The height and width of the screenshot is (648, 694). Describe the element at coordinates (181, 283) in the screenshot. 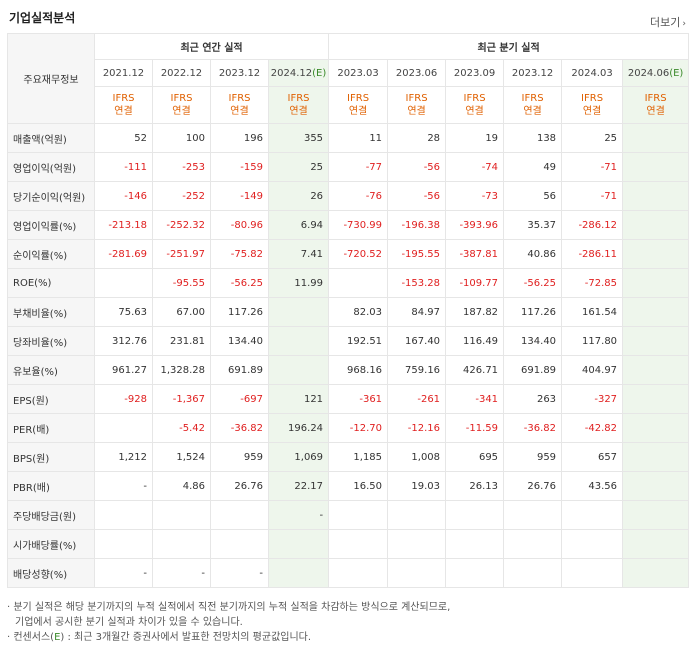

I see `table-cell: -95.55` at that location.